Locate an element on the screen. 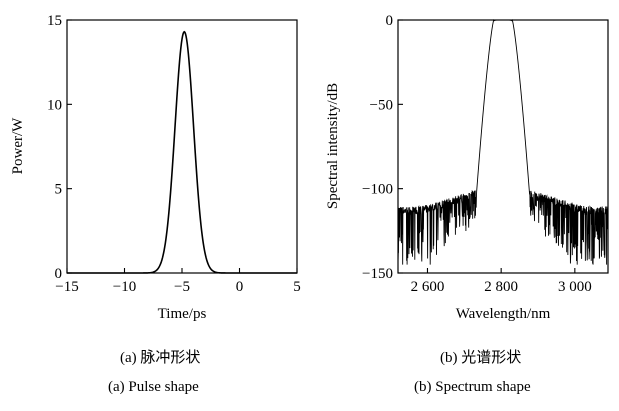  panel-b-y-tick-label: −50 is located at coordinates (381, 105).